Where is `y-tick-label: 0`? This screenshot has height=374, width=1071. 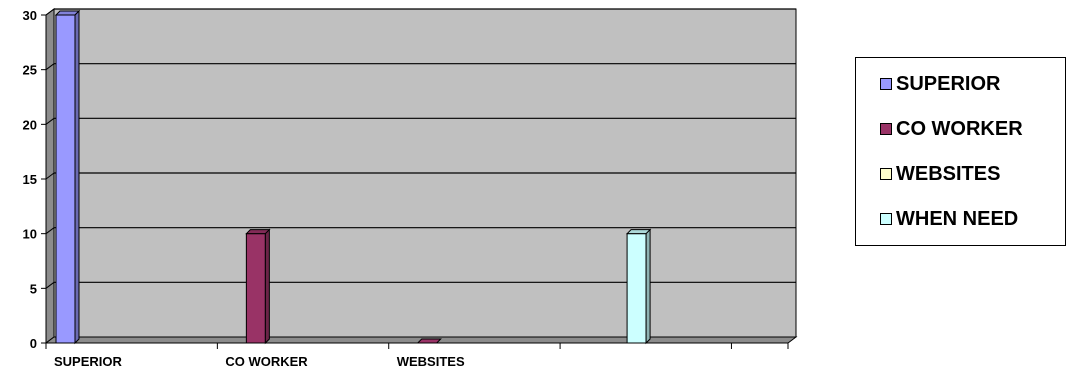
y-tick-label: 0 is located at coordinates (33, 343).